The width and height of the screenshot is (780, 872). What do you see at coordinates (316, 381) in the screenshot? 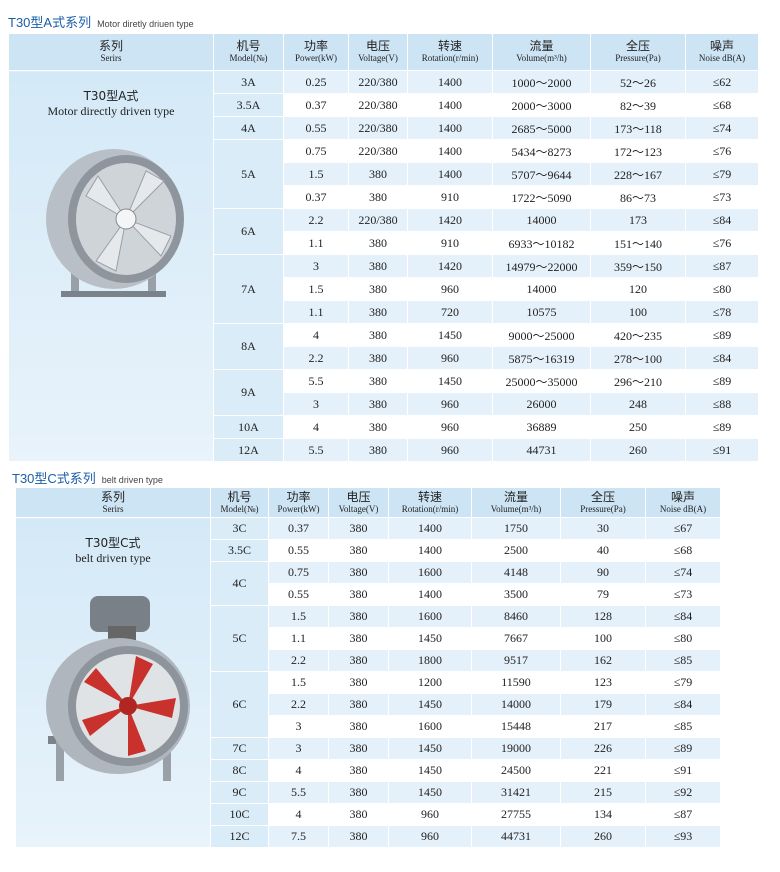
I see `value-cell: 5.5` at bounding box center [316, 381].